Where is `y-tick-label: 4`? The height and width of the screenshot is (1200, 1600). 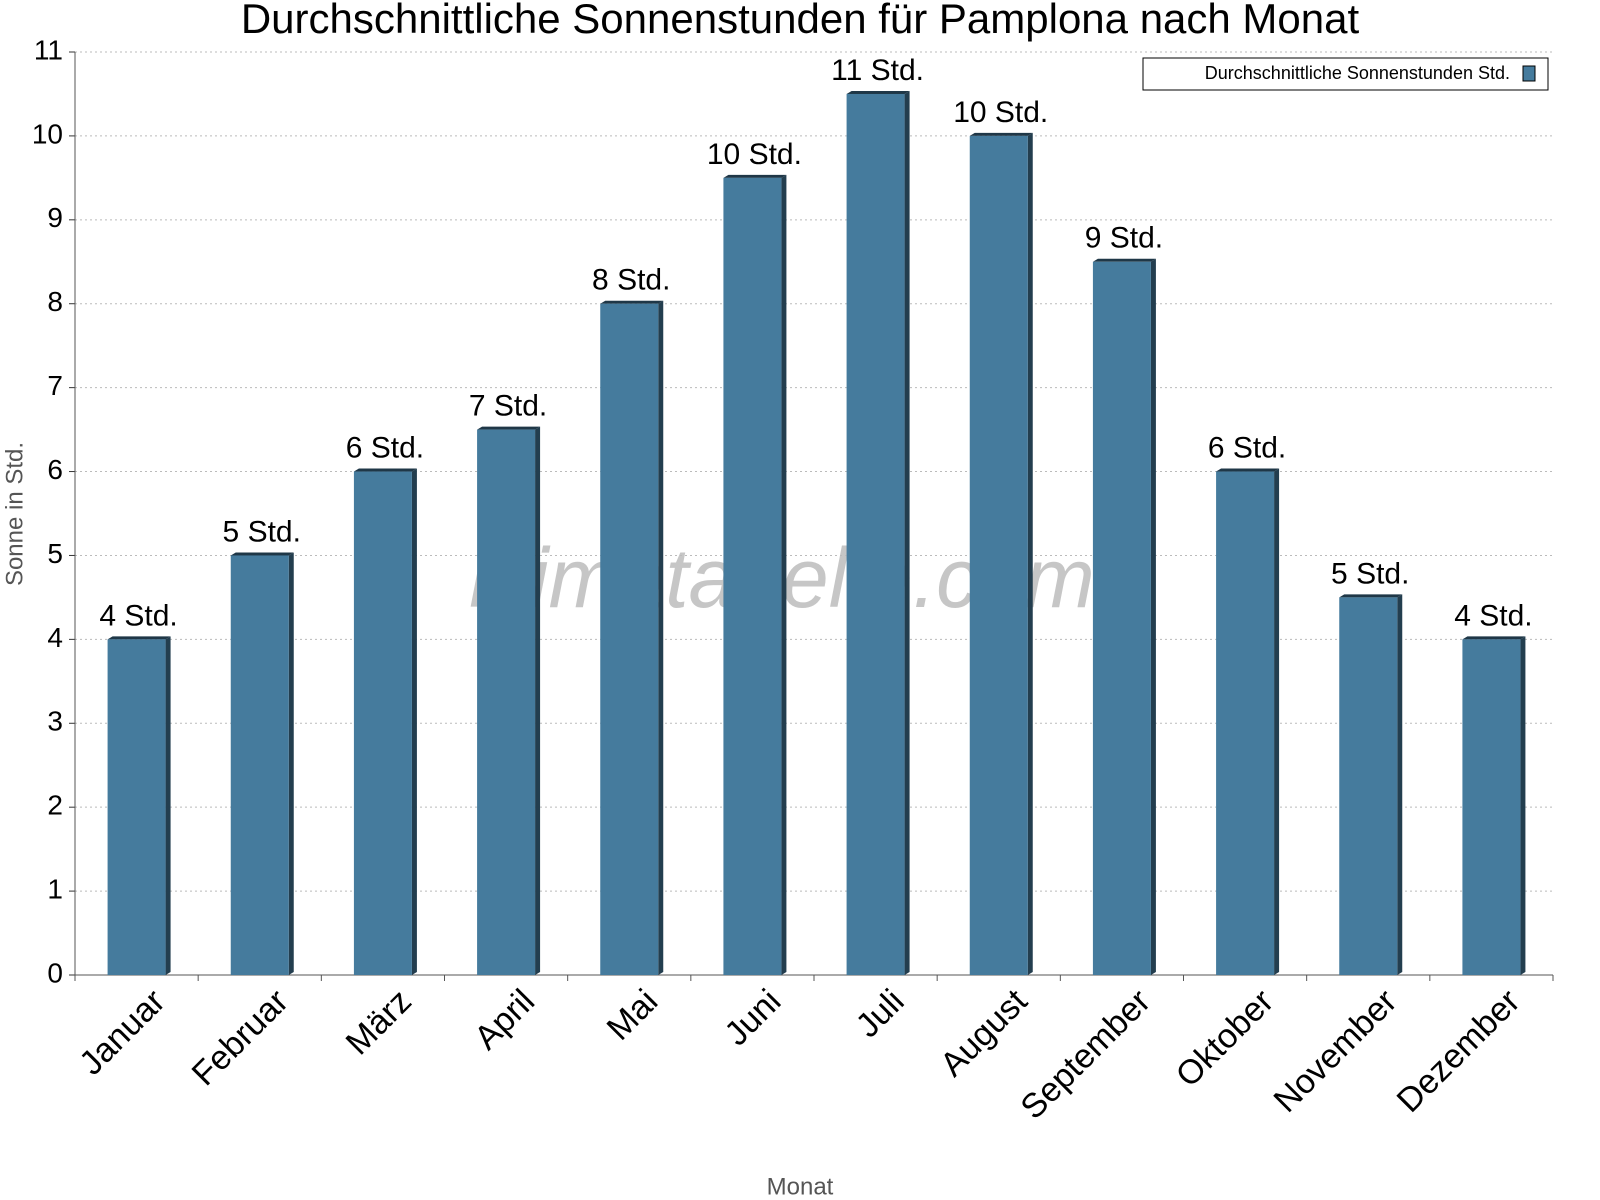 y-tick-label: 4 is located at coordinates (55, 637).